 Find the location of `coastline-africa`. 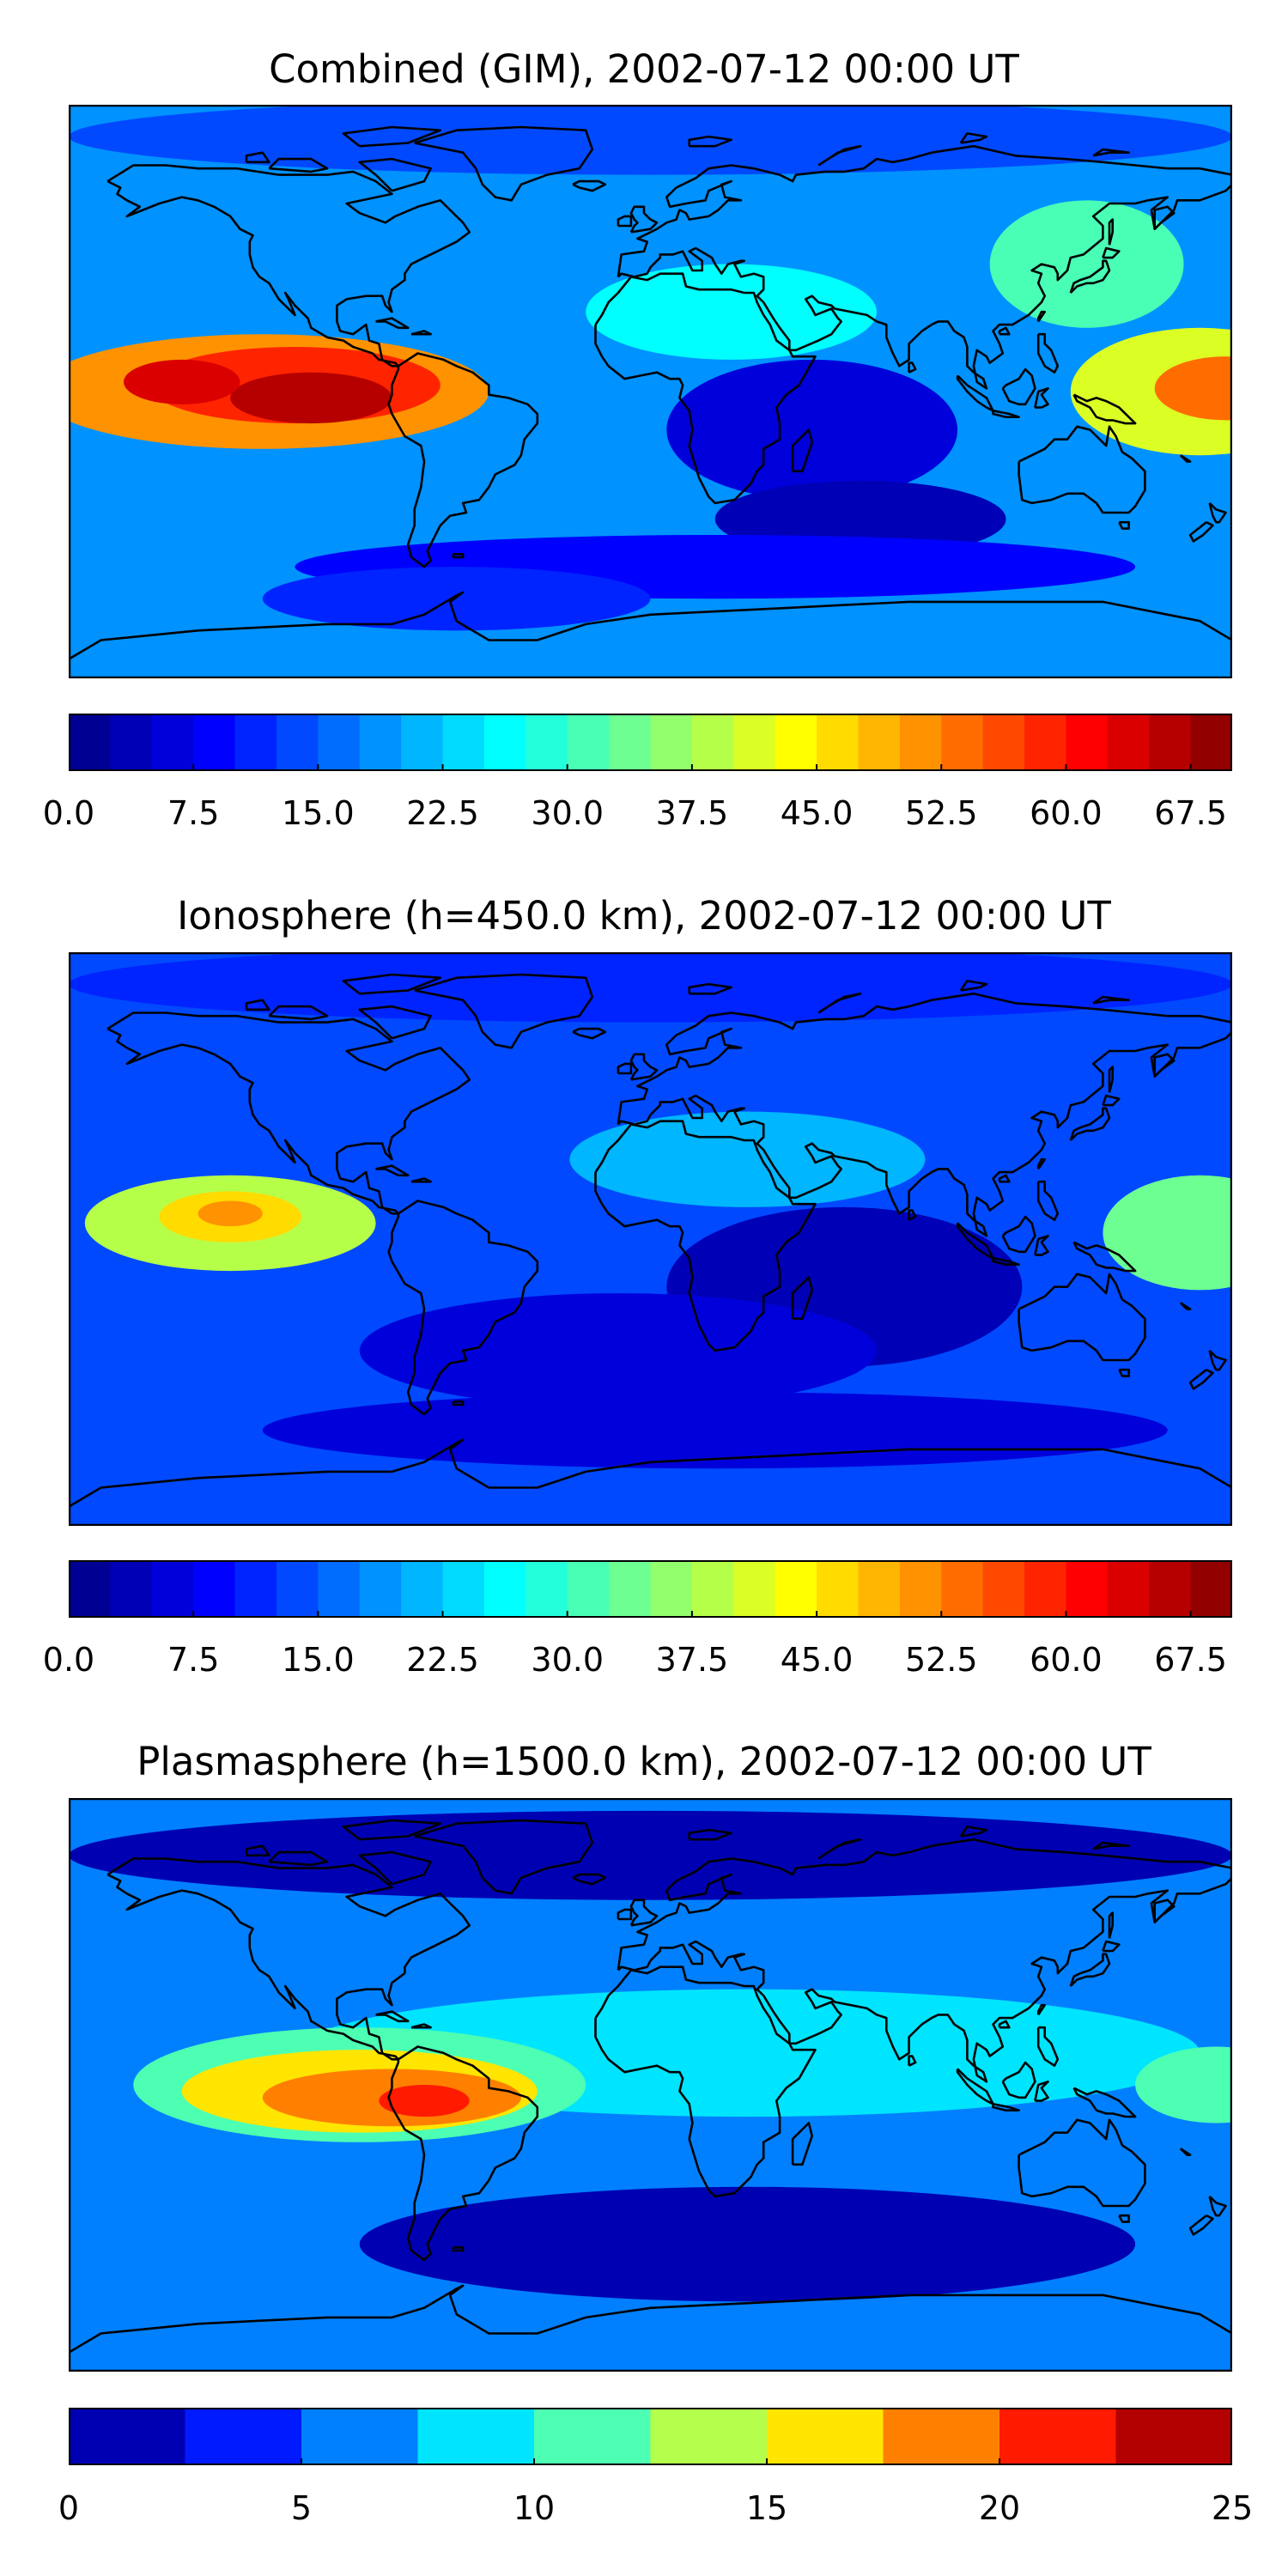

coastline-africa is located at coordinates (705, 2082).